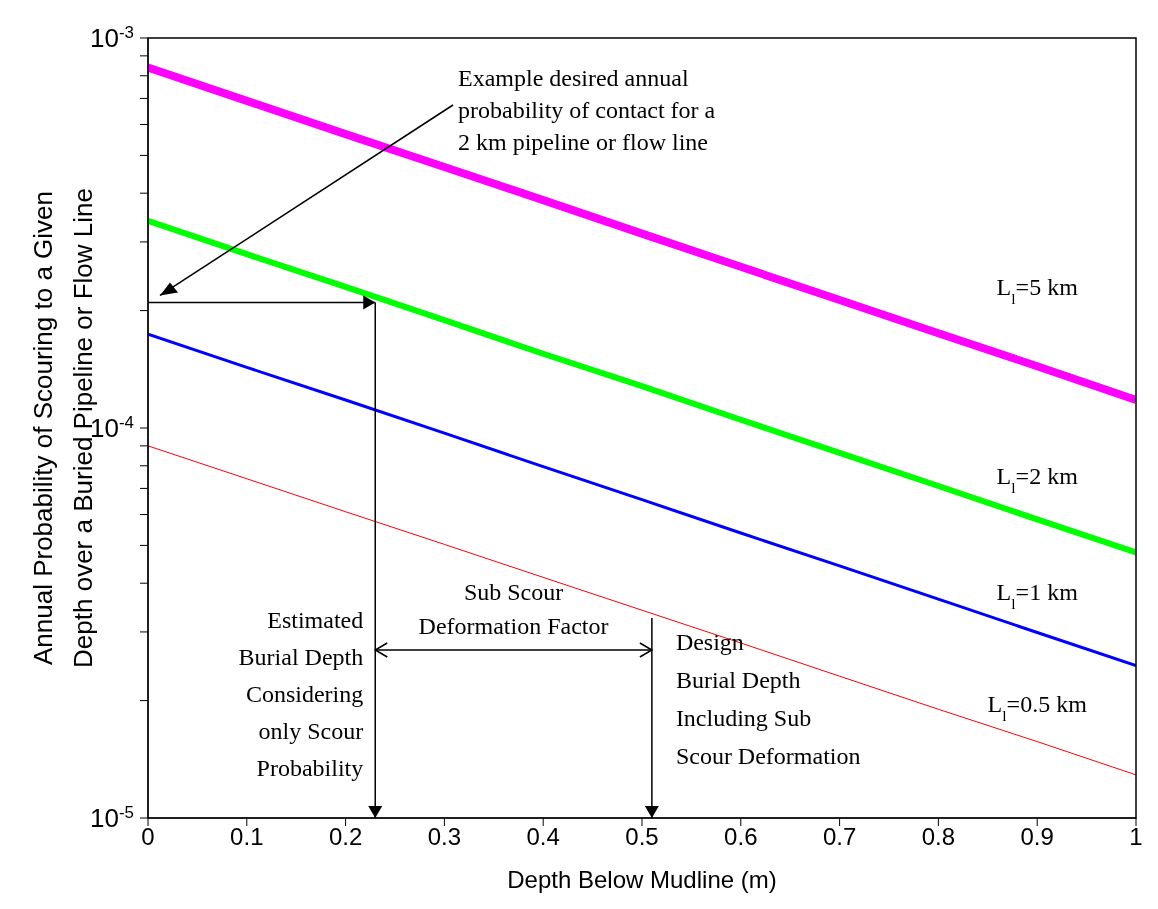 The image size is (1158, 909). I want to click on x-tick-label: 0.1, so click(247, 837).